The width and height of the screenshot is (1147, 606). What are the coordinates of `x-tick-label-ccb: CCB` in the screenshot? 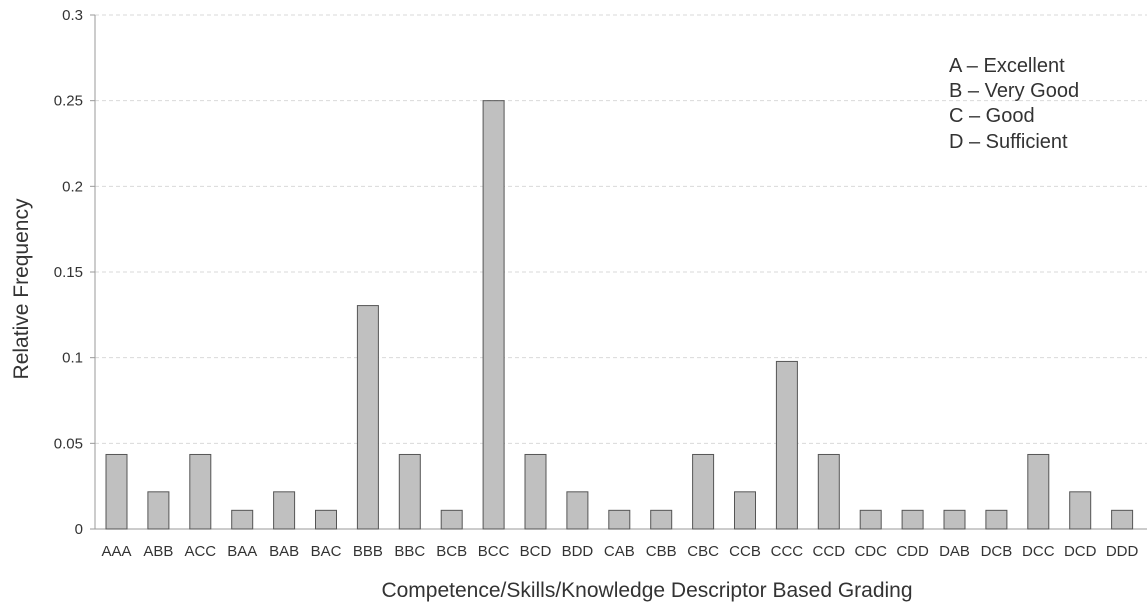 It's located at (745, 551).